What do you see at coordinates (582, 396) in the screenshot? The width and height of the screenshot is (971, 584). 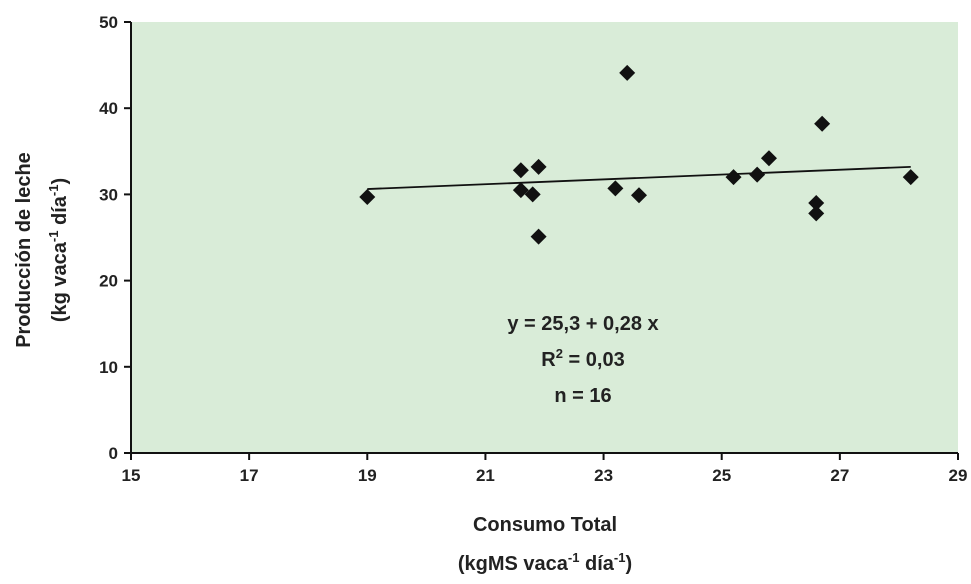 I see `n-label: n = 16` at bounding box center [582, 396].